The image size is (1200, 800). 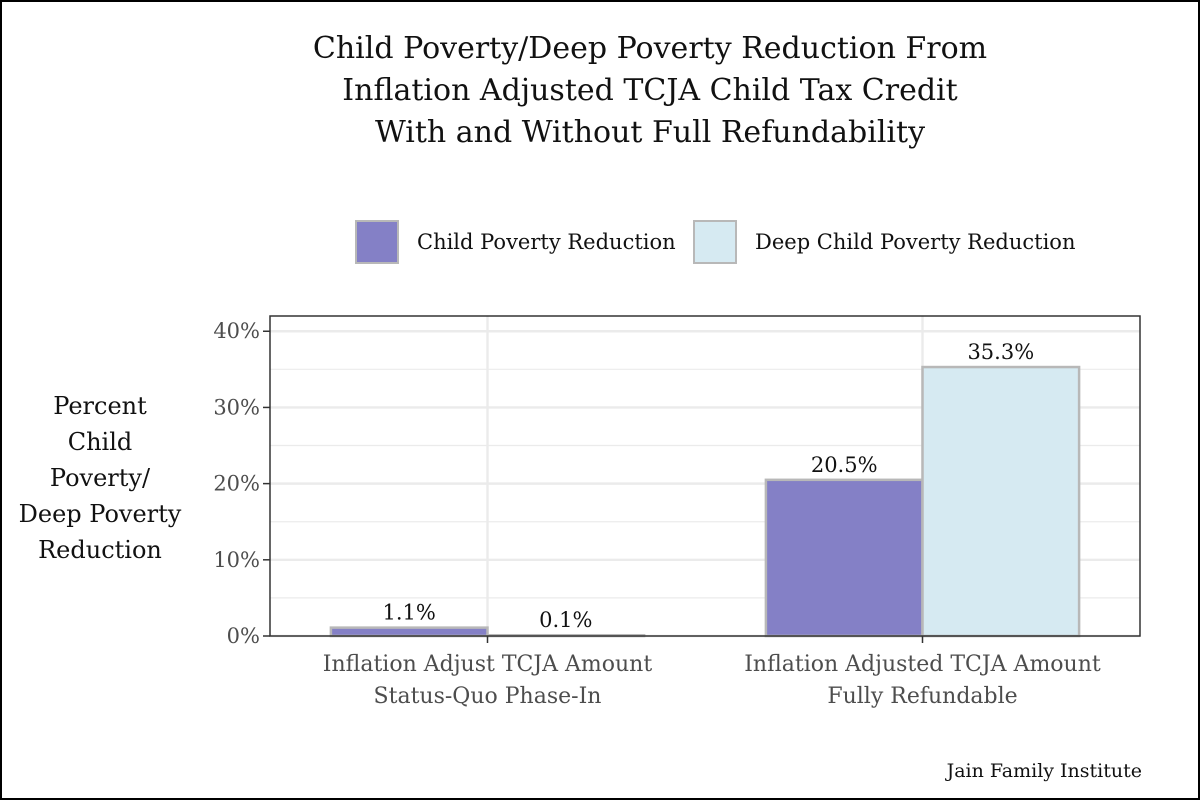 What do you see at coordinates (565, 620) in the screenshot?
I see `bar-value-label: 0.1%` at bounding box center [565, 620].